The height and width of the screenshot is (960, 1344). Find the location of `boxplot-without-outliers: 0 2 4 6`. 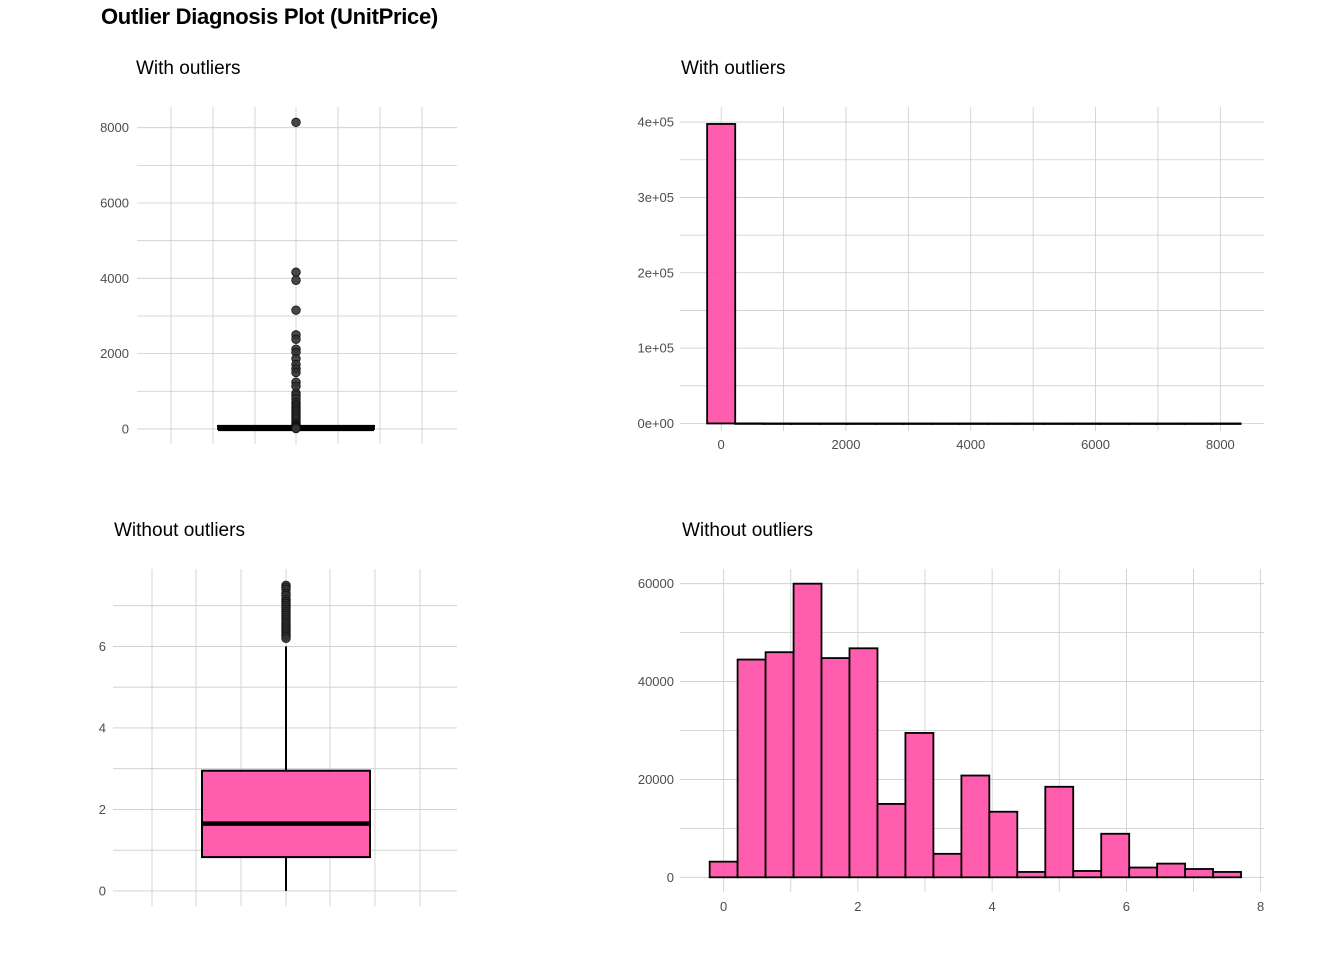

boxplot-without-outliers: 0 2 4 6 is located at coordinates (278, 737).